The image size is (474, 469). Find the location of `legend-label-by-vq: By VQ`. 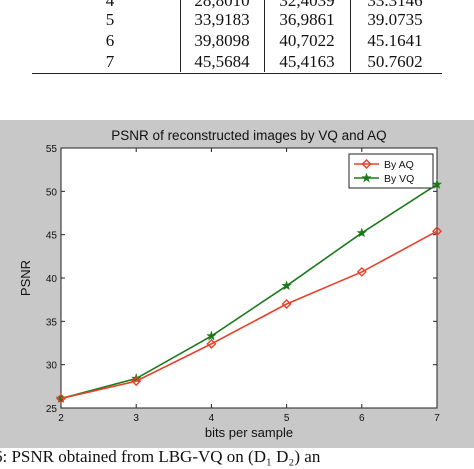

legend-label-by-vq: By VQ is located at coordinates (399, 179).